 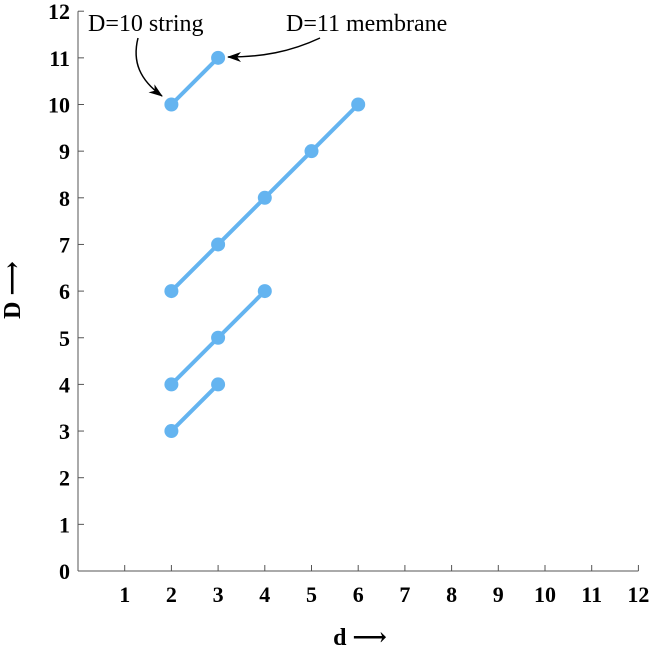 What do you see at coordinates (64, 151) in the screenshot?
I see `y-tick-label: 9` at bounding box center [64, 151].